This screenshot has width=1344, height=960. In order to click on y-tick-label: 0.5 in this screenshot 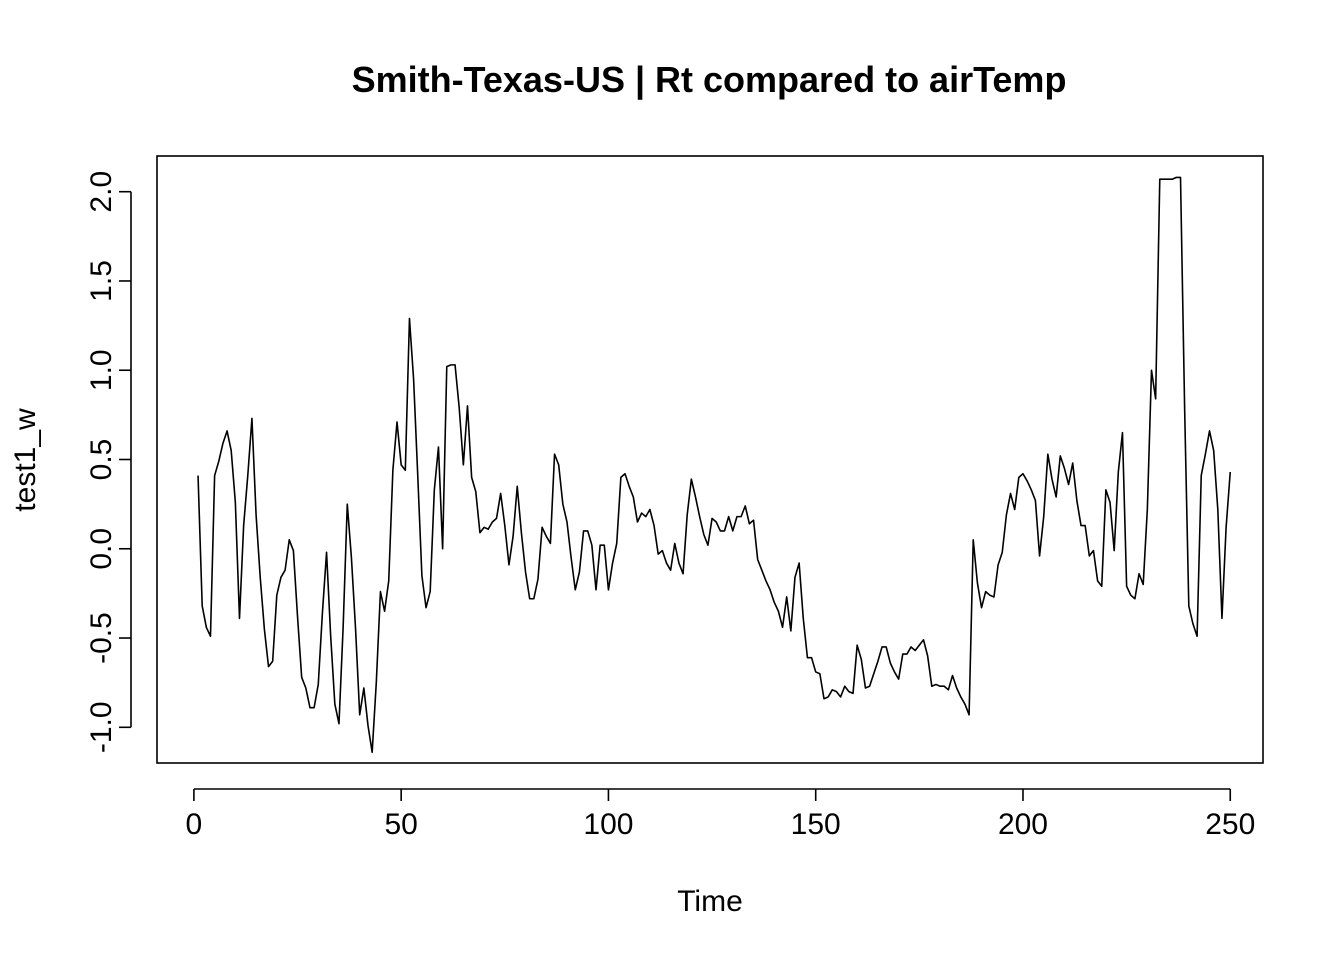, I will do `click(101, 460)`.